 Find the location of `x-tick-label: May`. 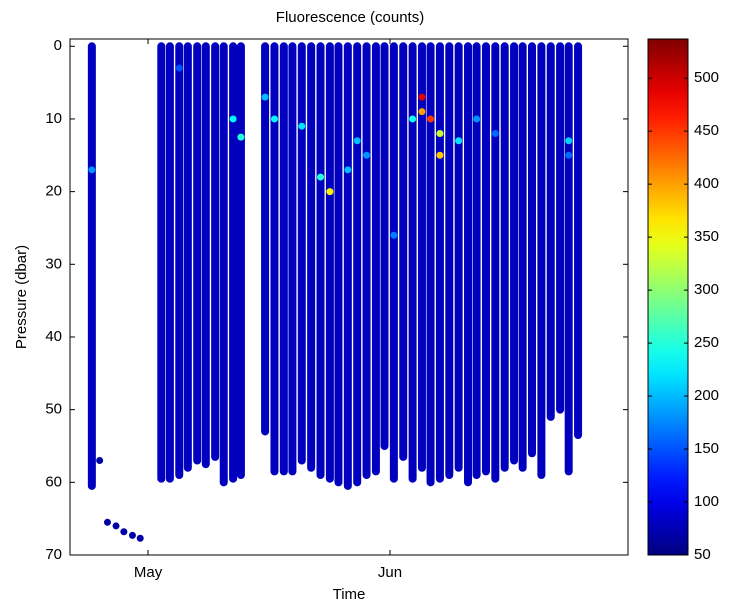

x-tick-label: May is located at coordinates (148, 572).